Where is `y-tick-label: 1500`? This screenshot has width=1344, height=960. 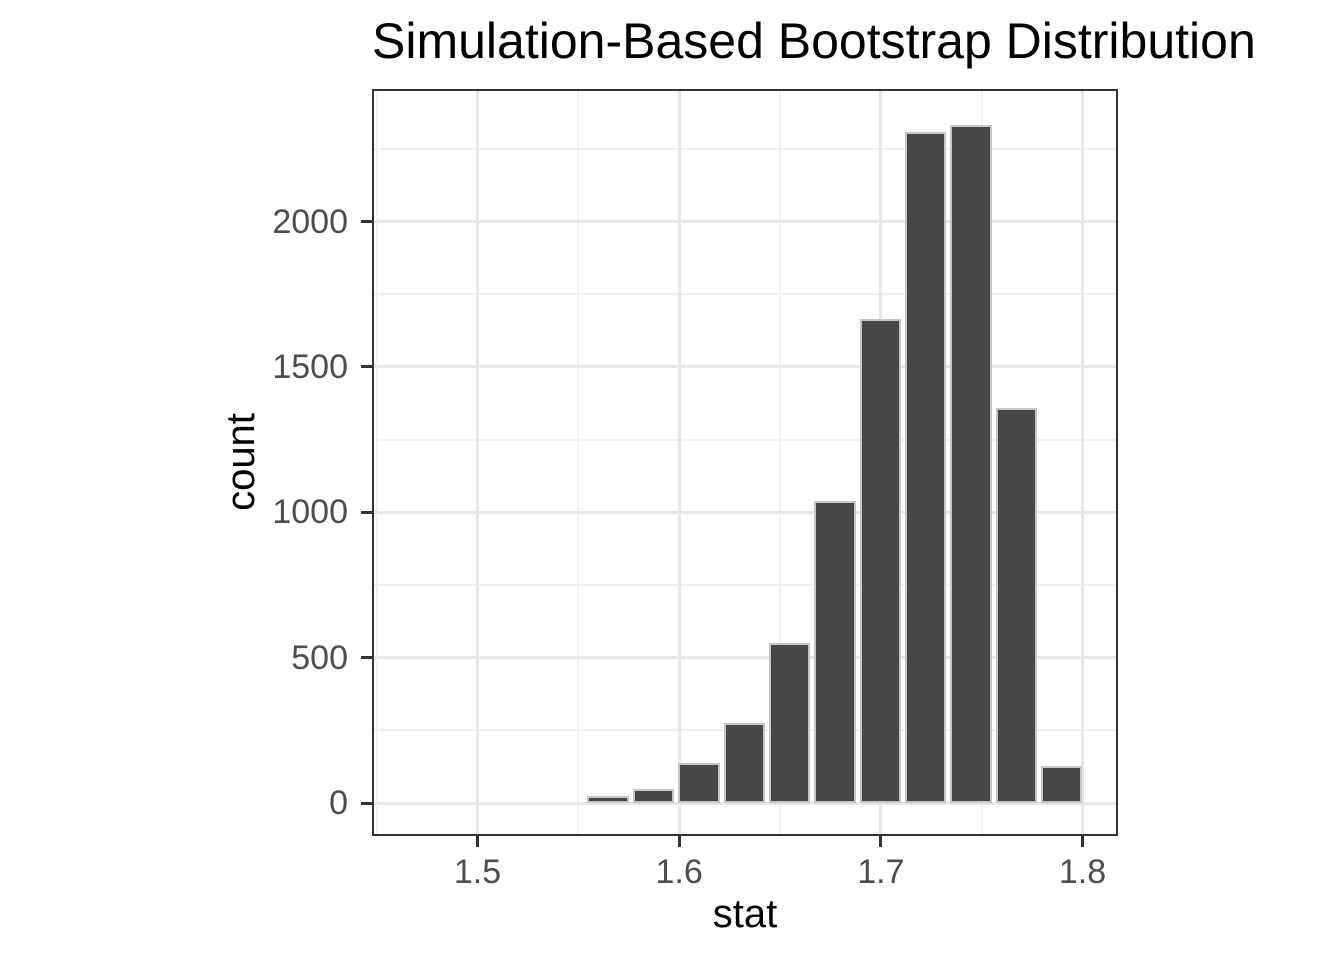 y-tick-label: 1500 is located at coordinates (310, 366).